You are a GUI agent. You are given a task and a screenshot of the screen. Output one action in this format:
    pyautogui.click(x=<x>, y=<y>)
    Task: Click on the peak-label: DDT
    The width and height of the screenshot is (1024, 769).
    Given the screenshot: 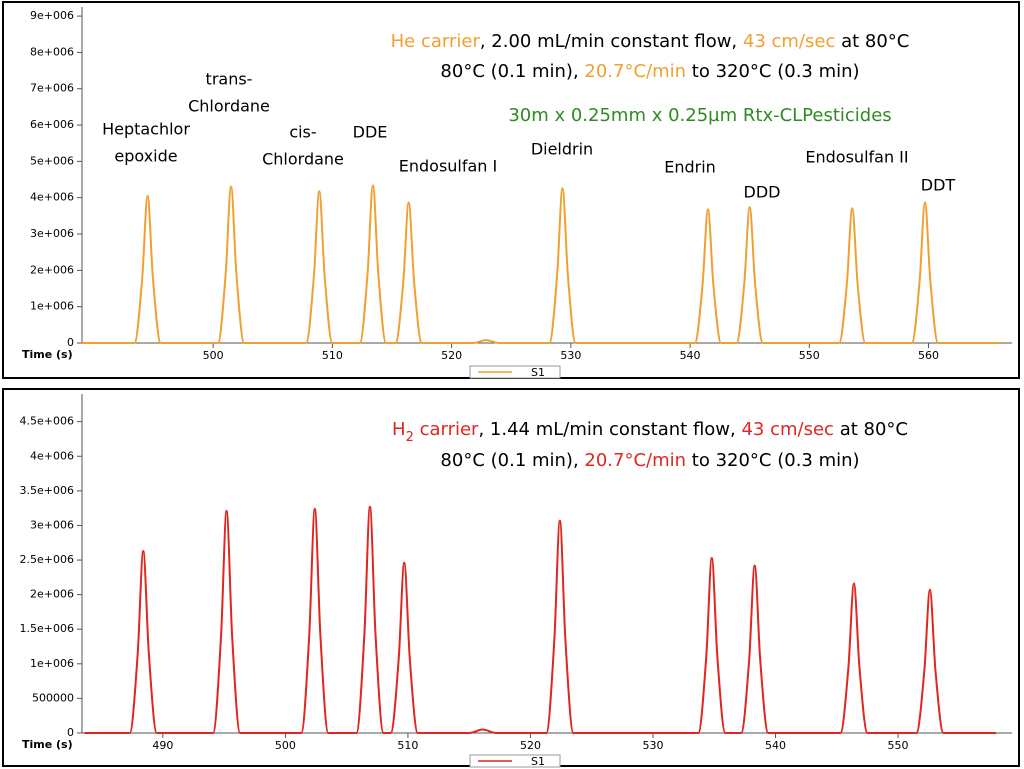 What is the action you would take?
    pyautogui.click(x=938, y=185)
    